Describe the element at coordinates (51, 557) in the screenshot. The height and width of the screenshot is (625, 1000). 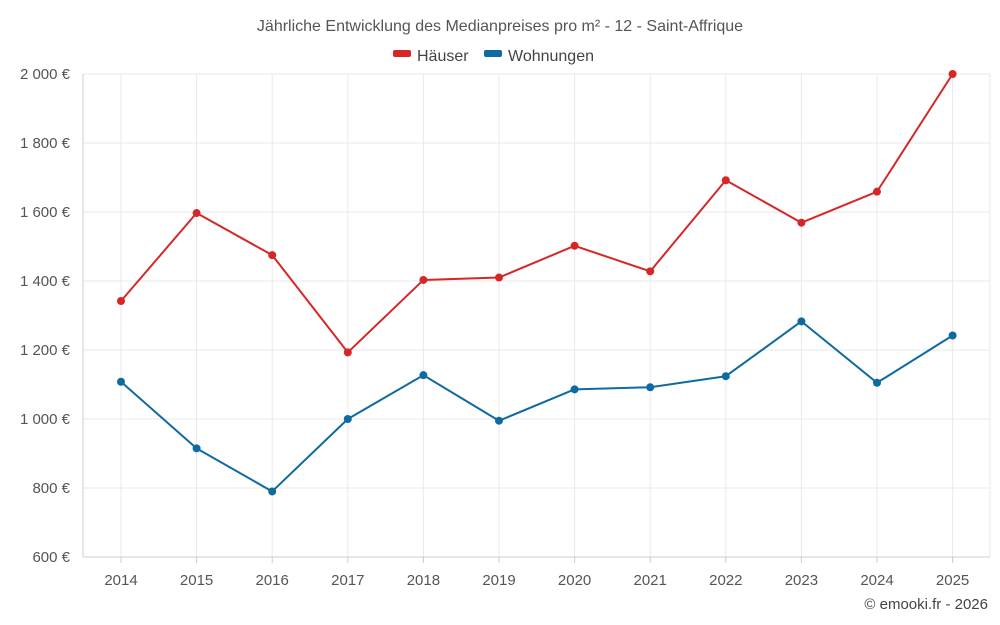
I see `y-tick-label: 600 €` at that location.